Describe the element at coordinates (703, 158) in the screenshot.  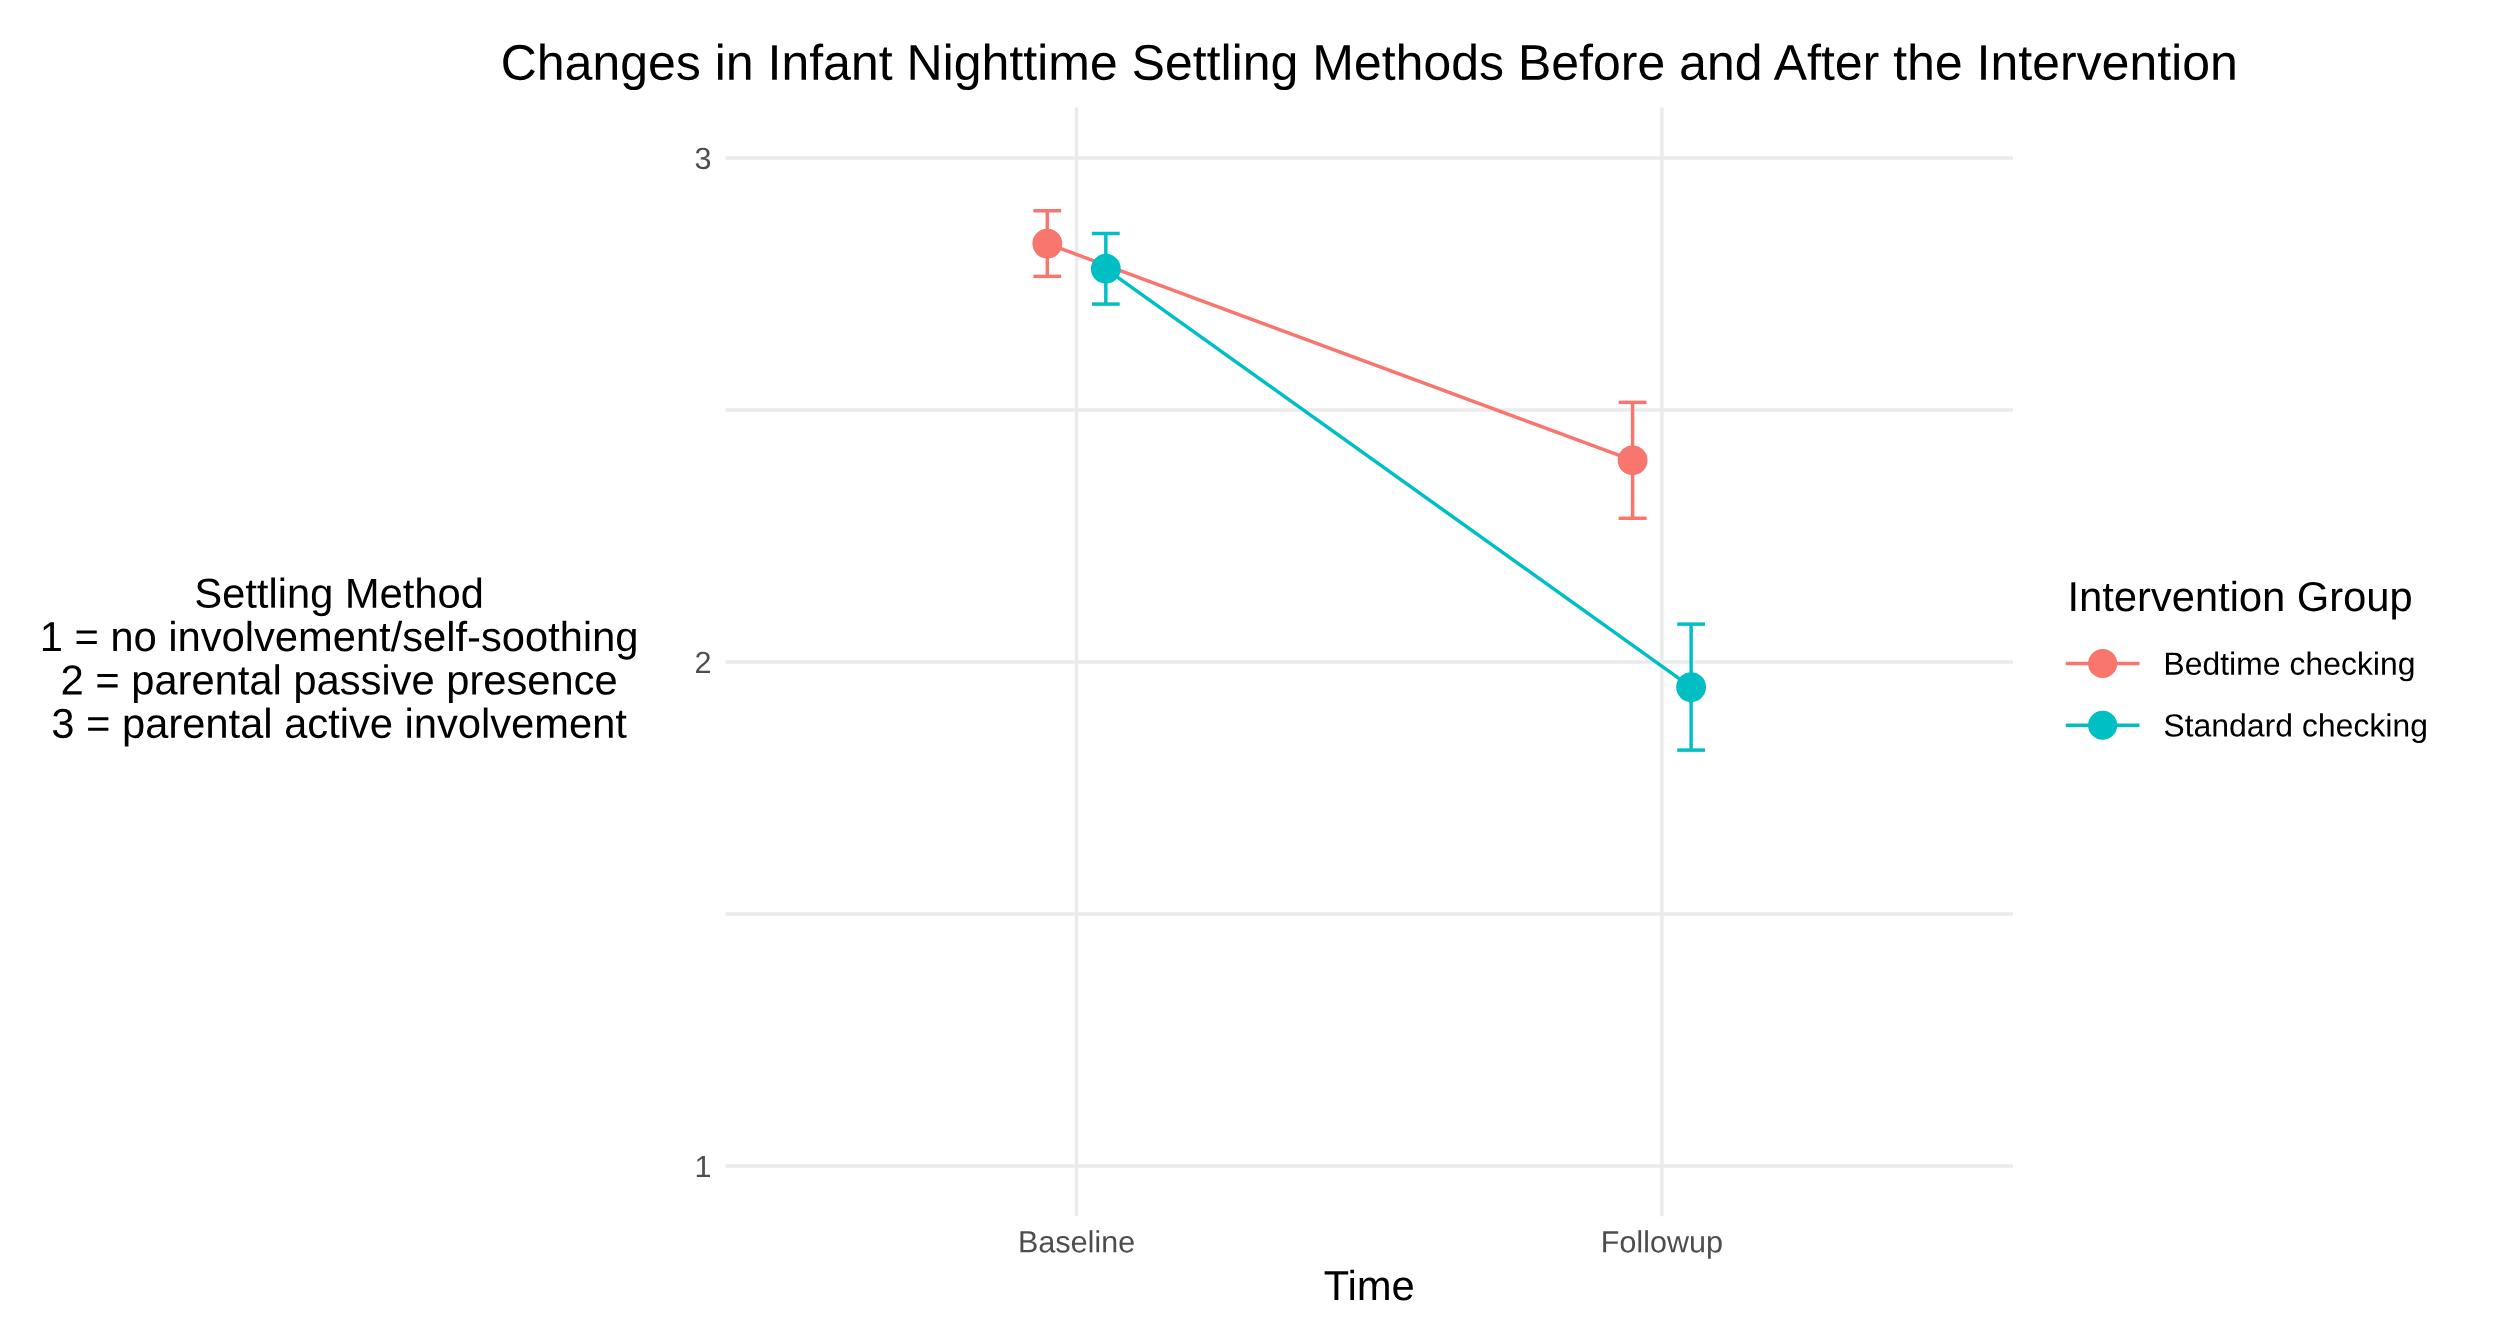
I see `y-tick-label: 3` at that location.